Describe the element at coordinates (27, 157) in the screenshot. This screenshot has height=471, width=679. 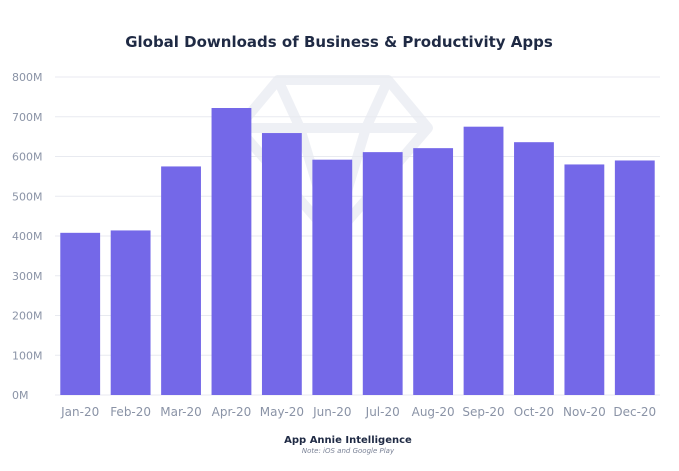
I see `y-tick-label: 600M` at that location.